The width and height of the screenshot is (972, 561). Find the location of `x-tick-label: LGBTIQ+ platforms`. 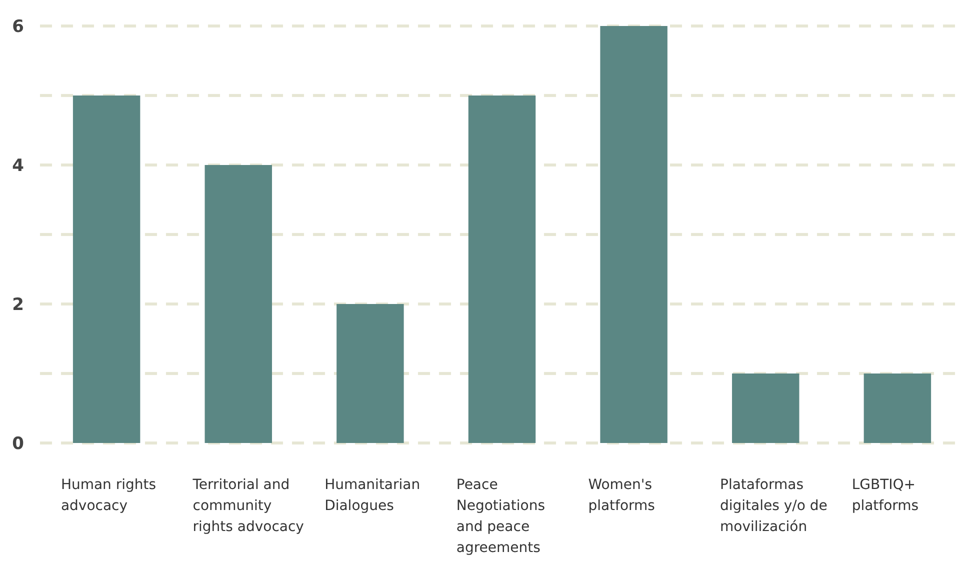

x-tick-label: LGBTIQ+ platforms is located at coordinates (885, 495).